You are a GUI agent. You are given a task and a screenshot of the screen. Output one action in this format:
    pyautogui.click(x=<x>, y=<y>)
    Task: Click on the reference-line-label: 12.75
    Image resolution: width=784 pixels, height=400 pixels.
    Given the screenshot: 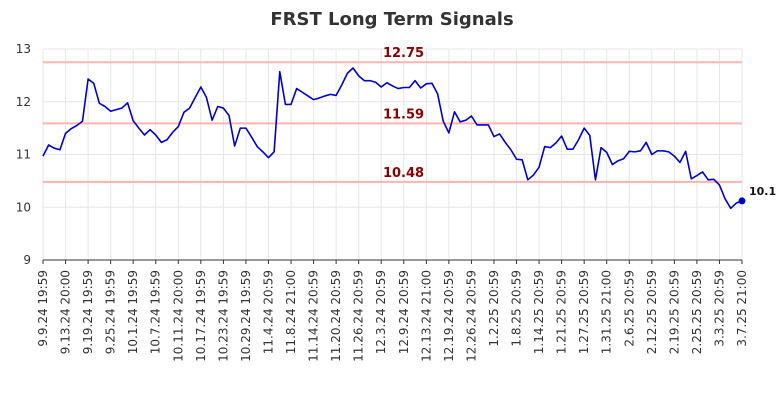 What is the action you would take?
    pyautogui.click(x=403, y=53)
    